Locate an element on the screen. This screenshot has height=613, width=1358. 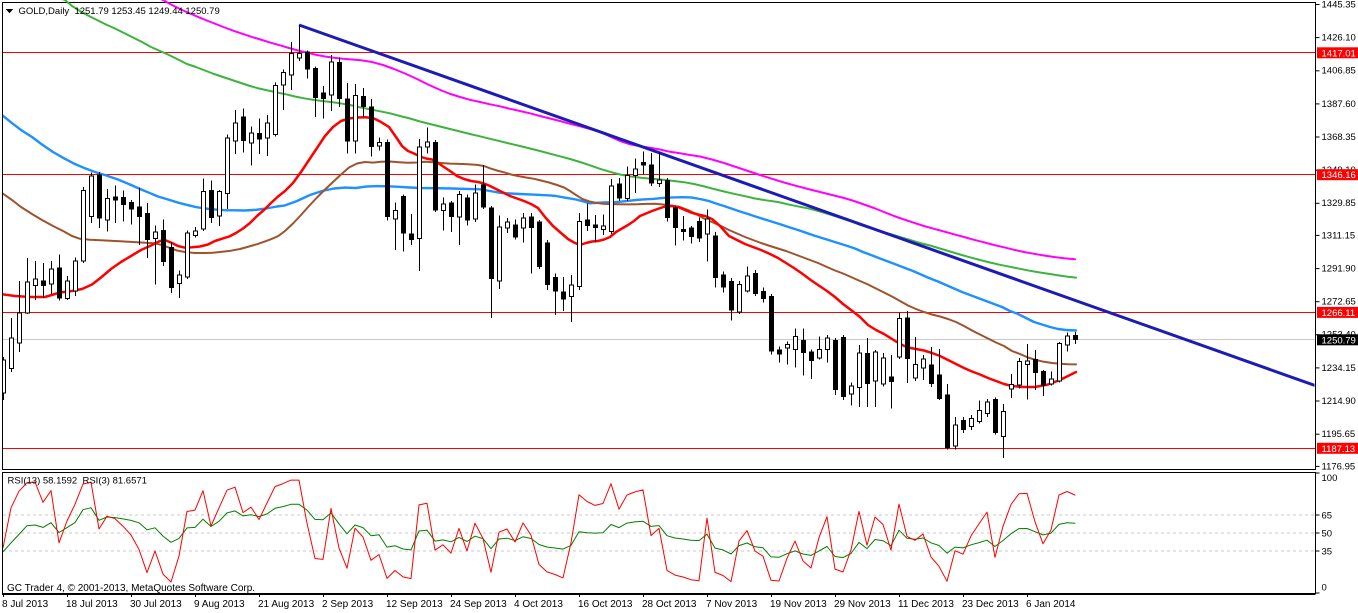
svg-text: 21 Aug 2013 is located at coordinates (286, 604).